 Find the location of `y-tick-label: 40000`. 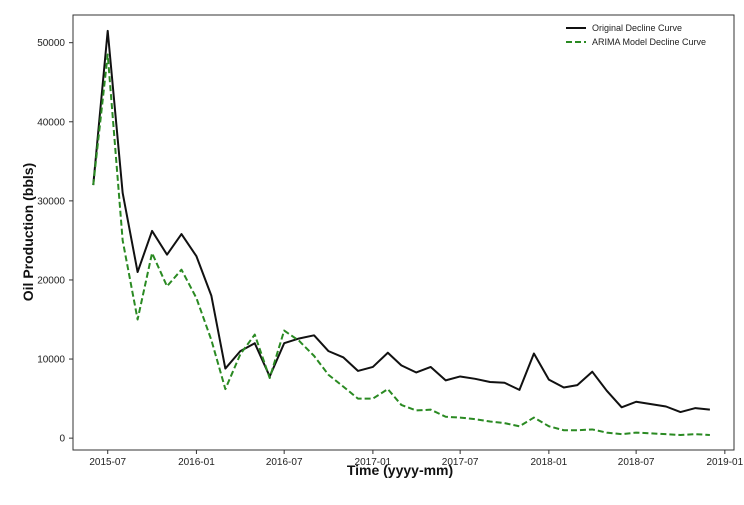

y-tick-label: 40000 is located at coordinates (51, 122).